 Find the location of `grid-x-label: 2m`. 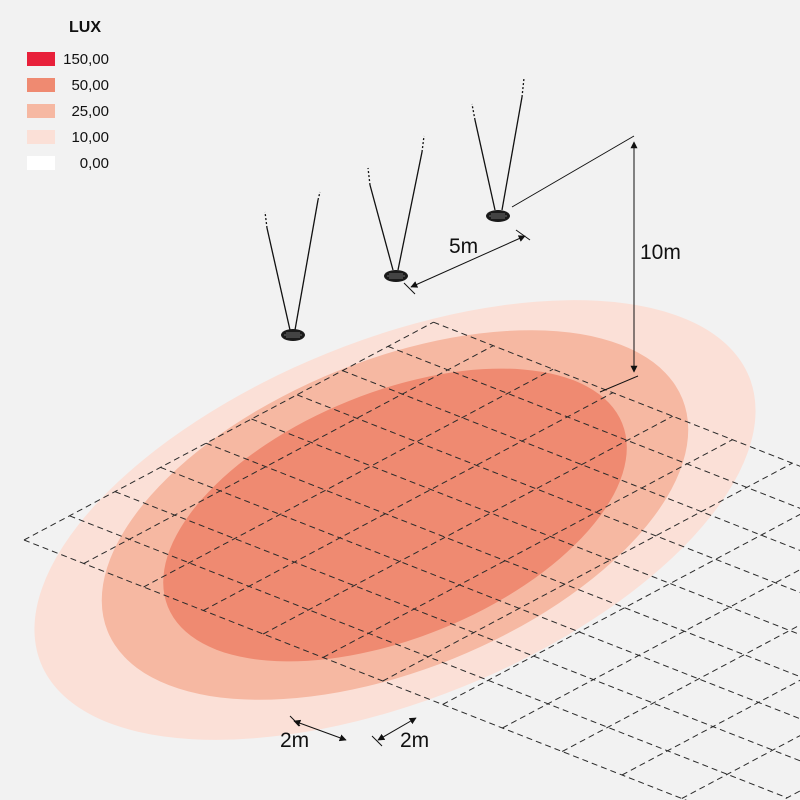

grid-x-label: 2m is located at coordinates (295, 740).